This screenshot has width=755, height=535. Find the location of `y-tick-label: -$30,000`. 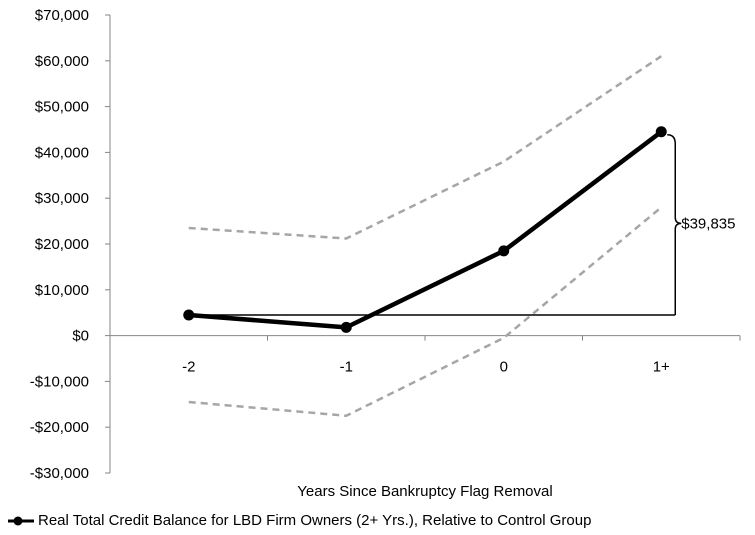

y-tick-label: -$30,000 is located at coordinates (59, 473).